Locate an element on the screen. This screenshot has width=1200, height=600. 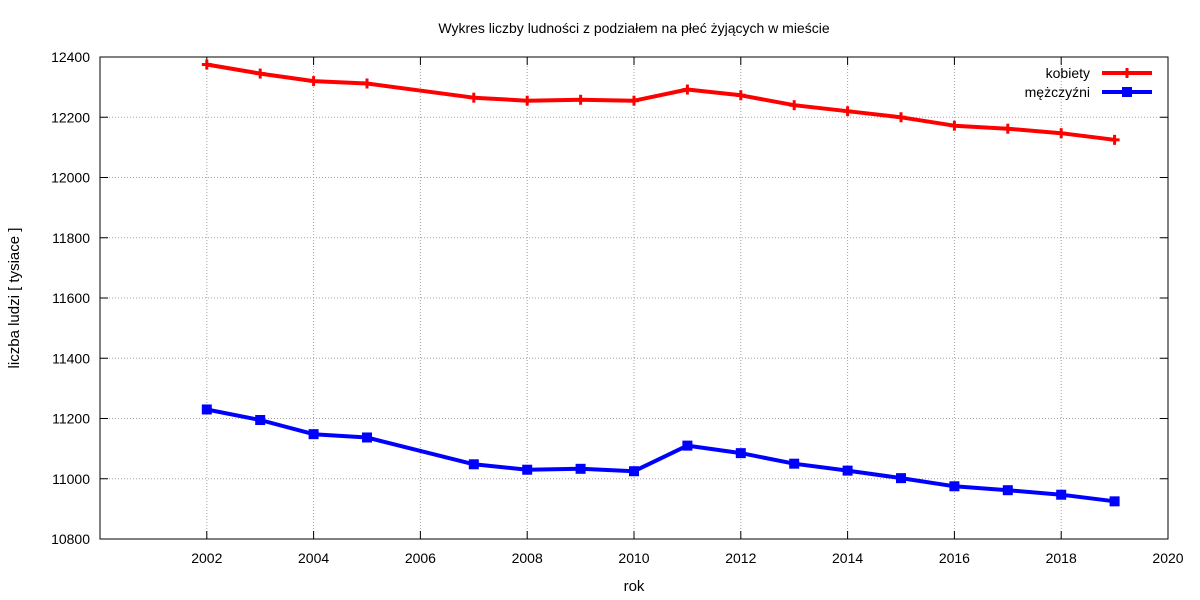
y-tick-label: 11600 is located at coordinates (71, 298).